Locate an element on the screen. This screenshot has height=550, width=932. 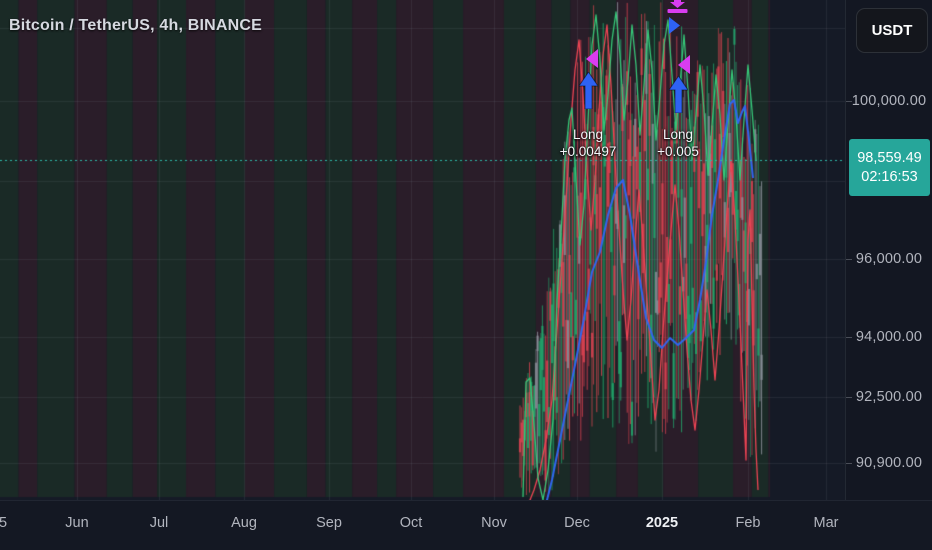
price-axis-label: 90,900.00 is located at coordinates (889, 463).